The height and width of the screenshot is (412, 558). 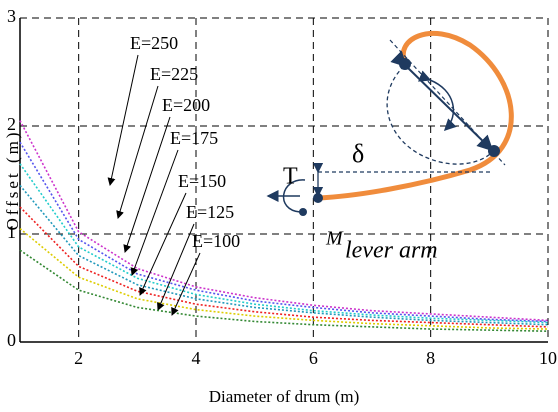 I want to click on torque-label: T, so click(x=290, y=177).